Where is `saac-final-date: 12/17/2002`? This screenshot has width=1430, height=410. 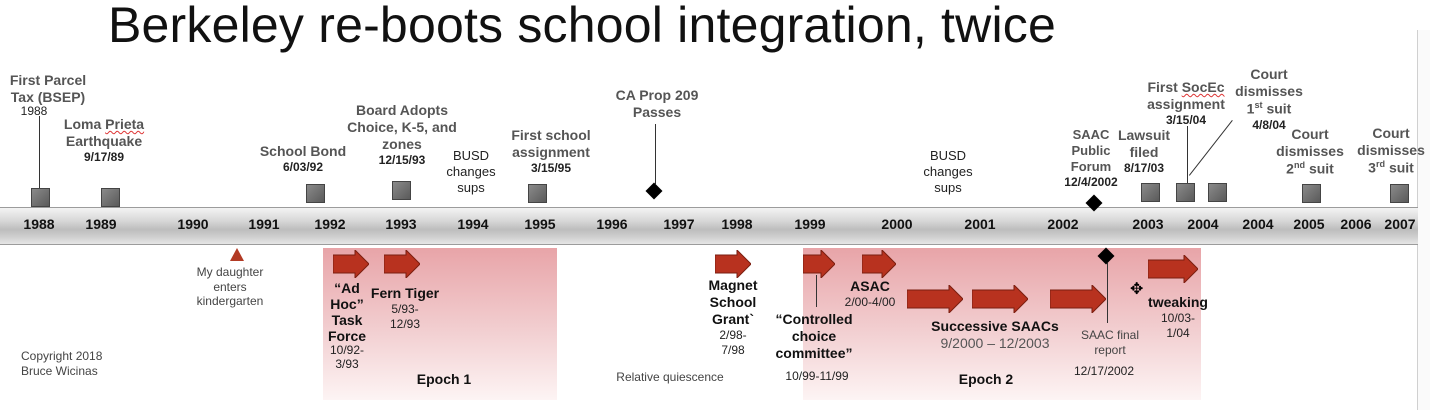
saac-final-date: 12/17/2002 is located at coordinates (1104, 371).